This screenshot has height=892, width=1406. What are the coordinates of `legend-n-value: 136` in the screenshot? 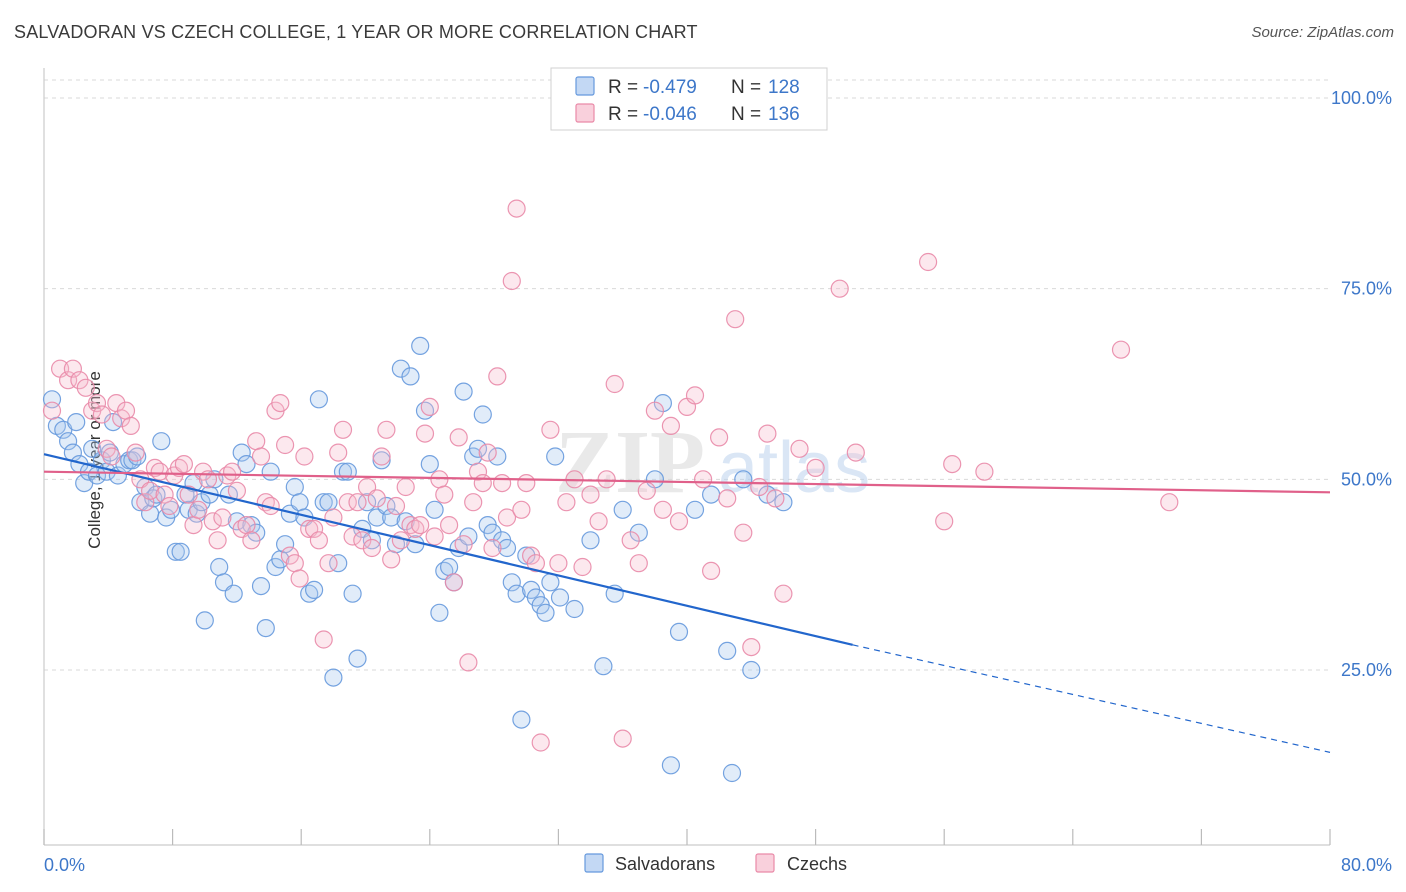 It's located at (784, 114).